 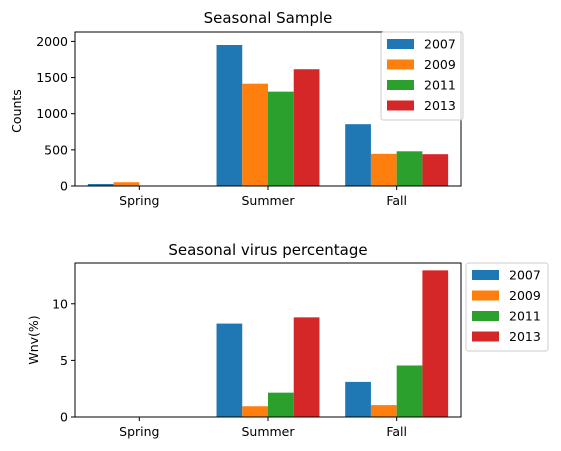 What do you see at coordinates (60, 303) in the screenshot?
I see `y-tick-label: 10` at bounding box center [60, 303].